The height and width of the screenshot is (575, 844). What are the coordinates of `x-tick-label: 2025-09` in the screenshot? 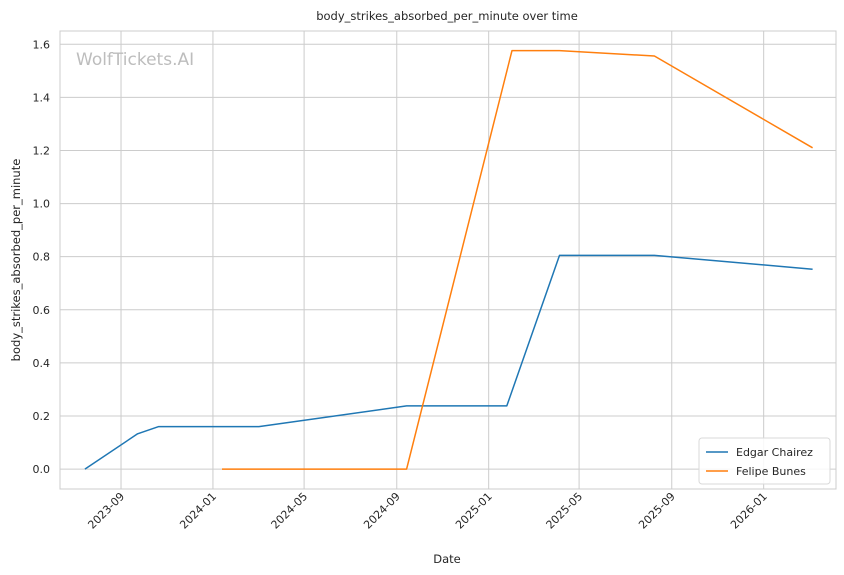 It's located at (657, 511).